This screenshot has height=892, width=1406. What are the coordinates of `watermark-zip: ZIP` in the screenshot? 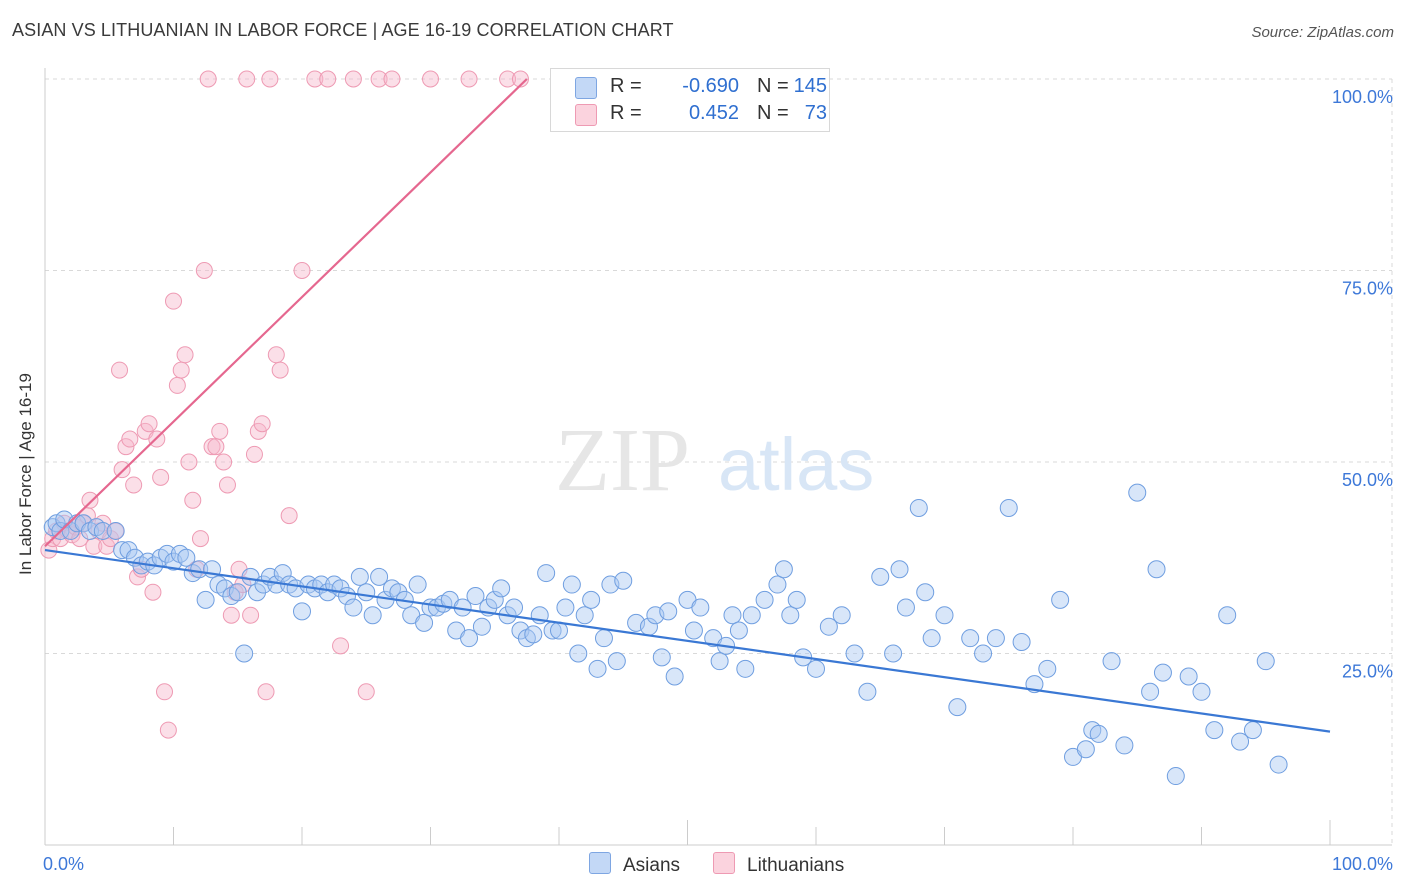 It's located at (622, 460).